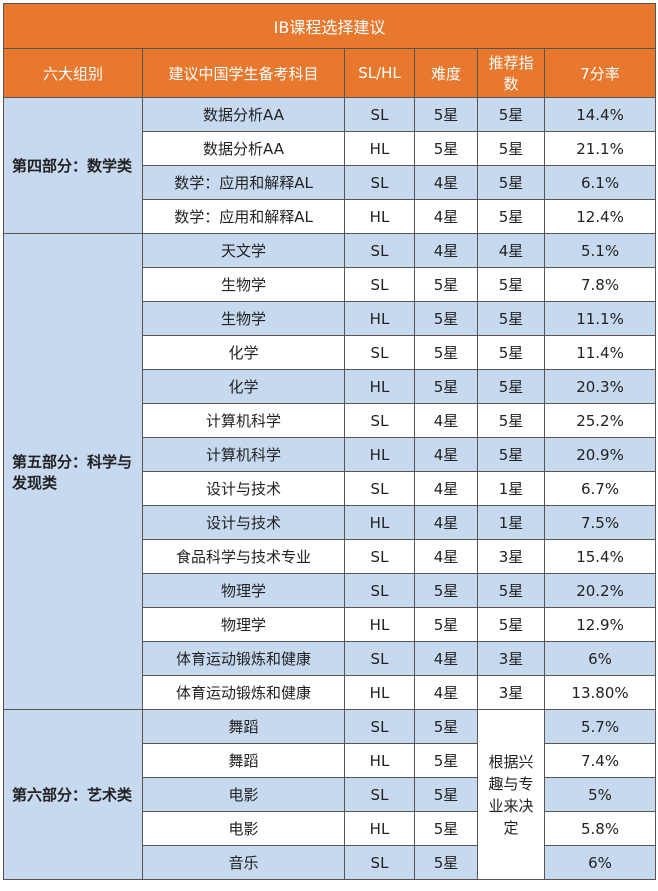 This screenshot has height=891, width=658. What do you see at coordinates (600, 692) in the screenshot?
I see `rate-cell: 13.80%` at bounding box center [600, 692].